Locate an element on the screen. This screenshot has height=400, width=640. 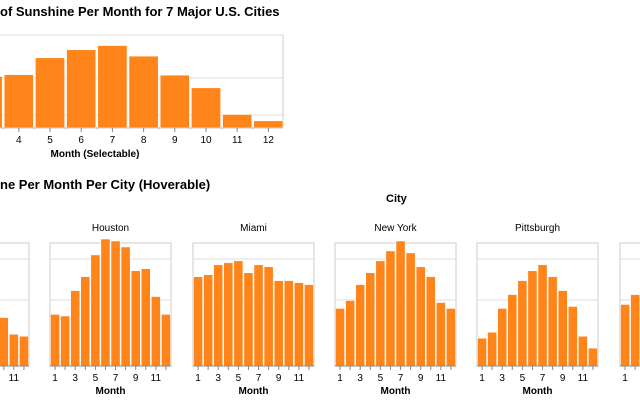
top-x-tick-label: 4 is located at coordinates (19, 140).